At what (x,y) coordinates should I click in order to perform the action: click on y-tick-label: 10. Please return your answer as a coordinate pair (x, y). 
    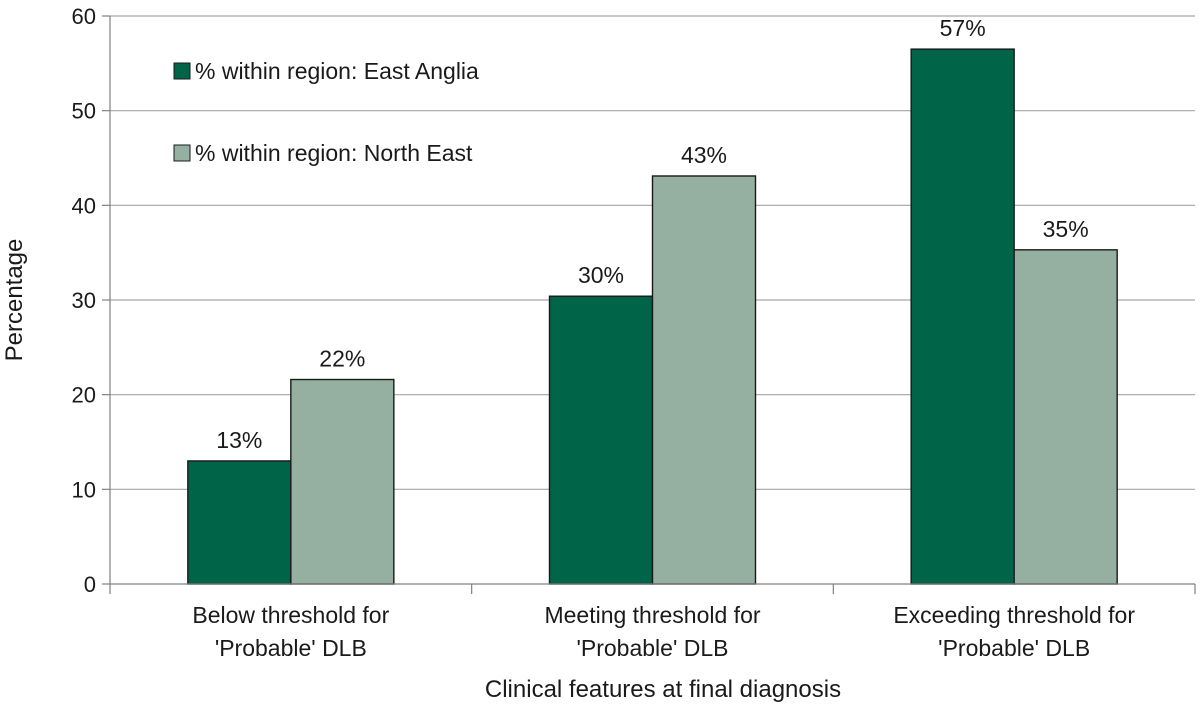
    Looking at the image, I should click on (84, 489).